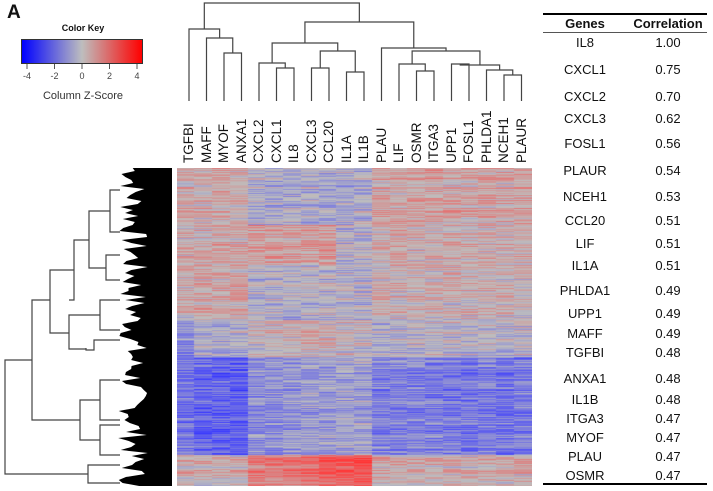  I want to click on column-label: CXCL1, so click(276, 141).